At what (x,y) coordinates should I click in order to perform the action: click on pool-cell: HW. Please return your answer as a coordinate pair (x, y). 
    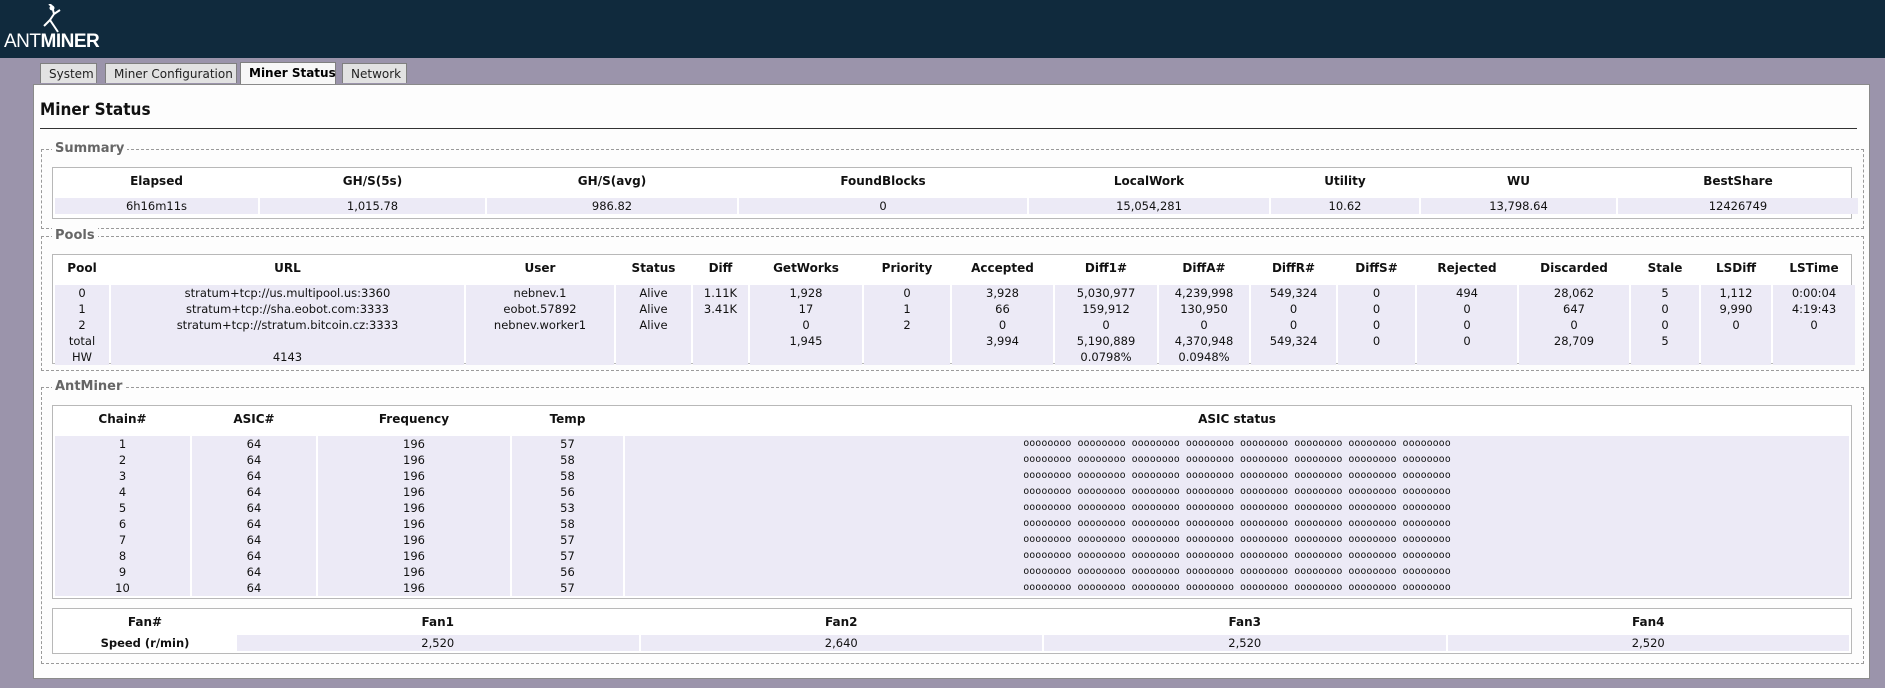
    Looking at the image, I should click on (82, 357).